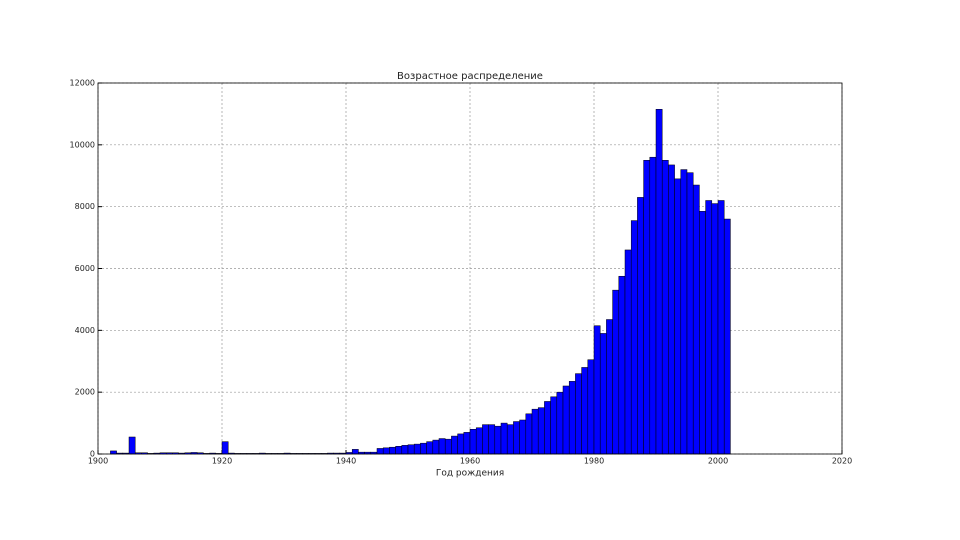 Image resolution: width=960 pixels, height=540 pixels. Describe the element at coordinates (222, 461) in the screenshot. I see `x-tick-label: 1920` at that location.